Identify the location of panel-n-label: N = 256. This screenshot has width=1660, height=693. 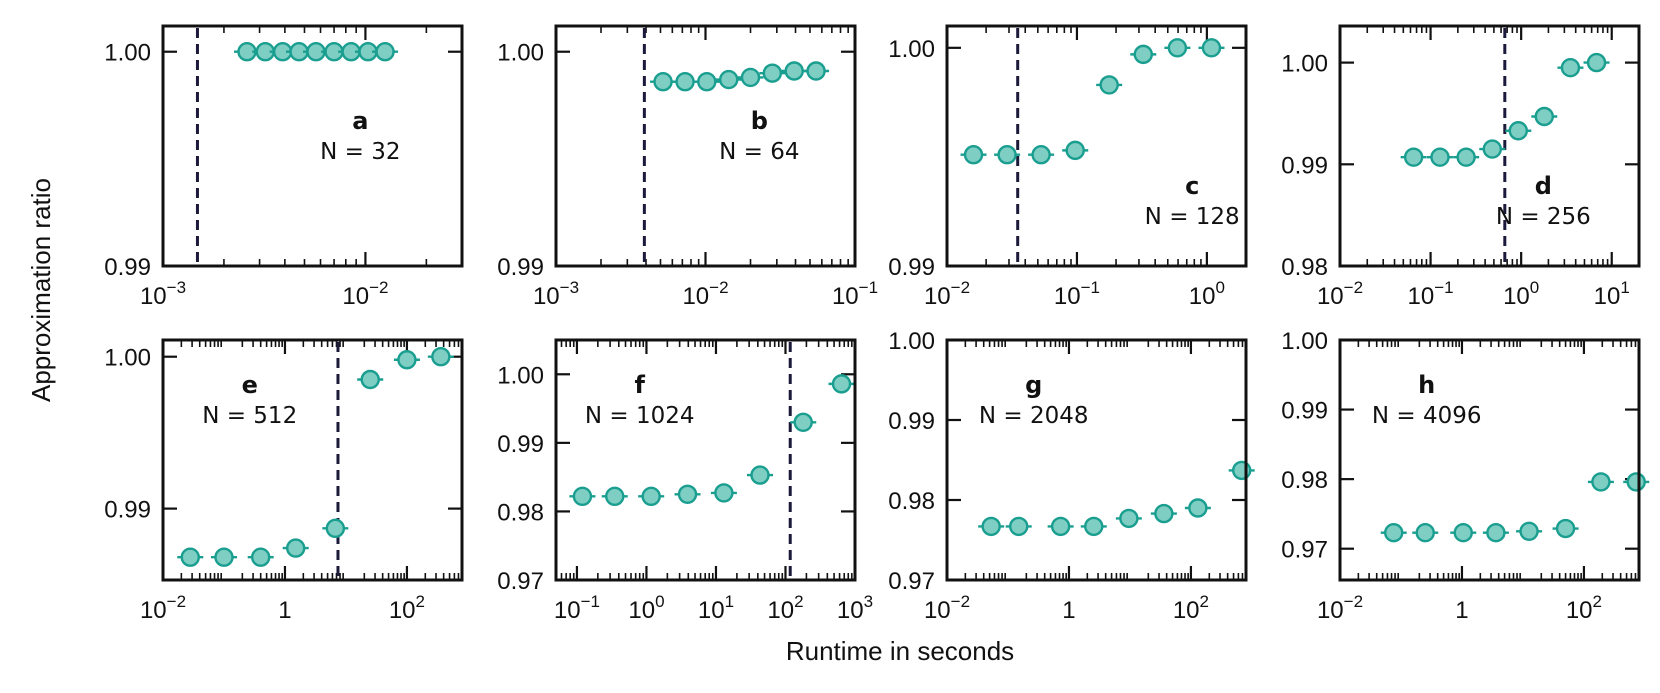
(1543, 217).